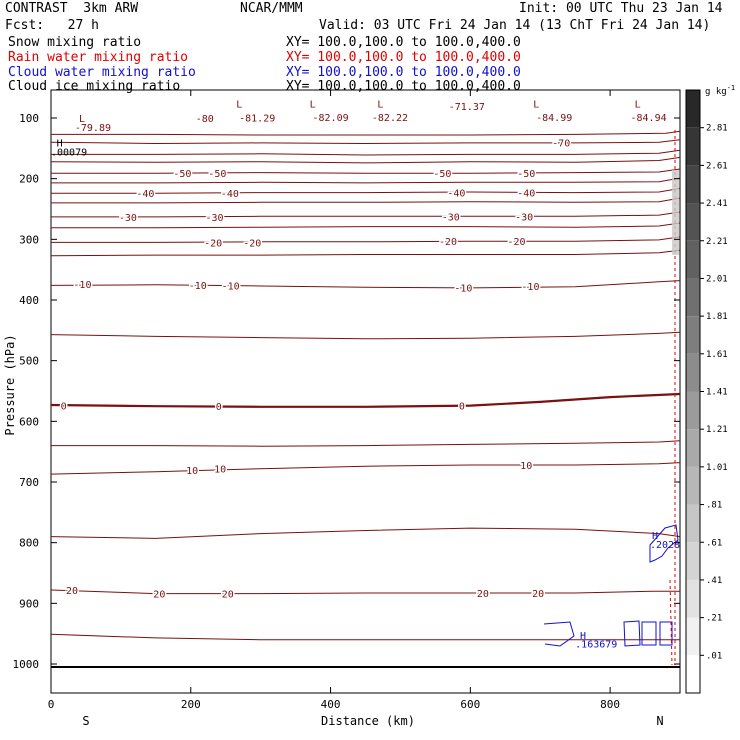 The image size is (740, 740). I want to click on colorbar-unit: g kg-1, so click(720, 90).